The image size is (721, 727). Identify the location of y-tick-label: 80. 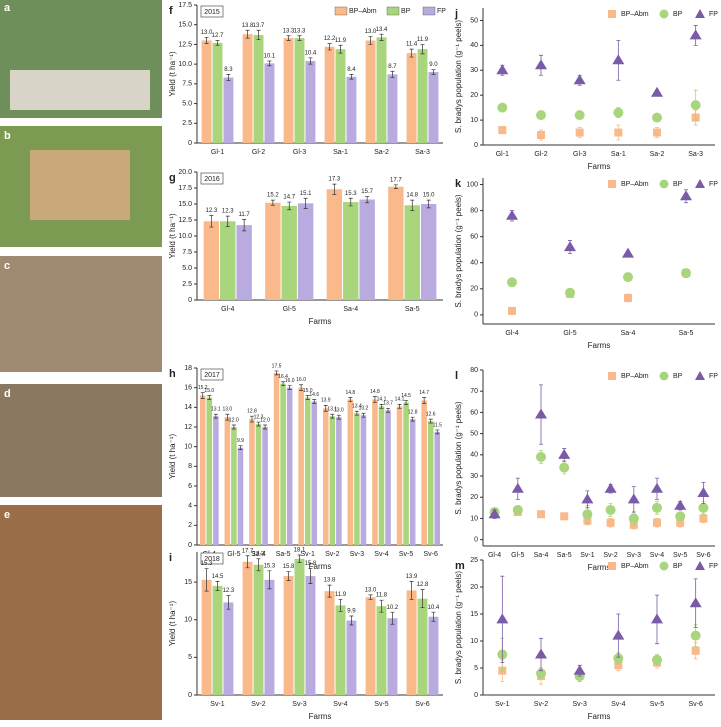
(474, 210).